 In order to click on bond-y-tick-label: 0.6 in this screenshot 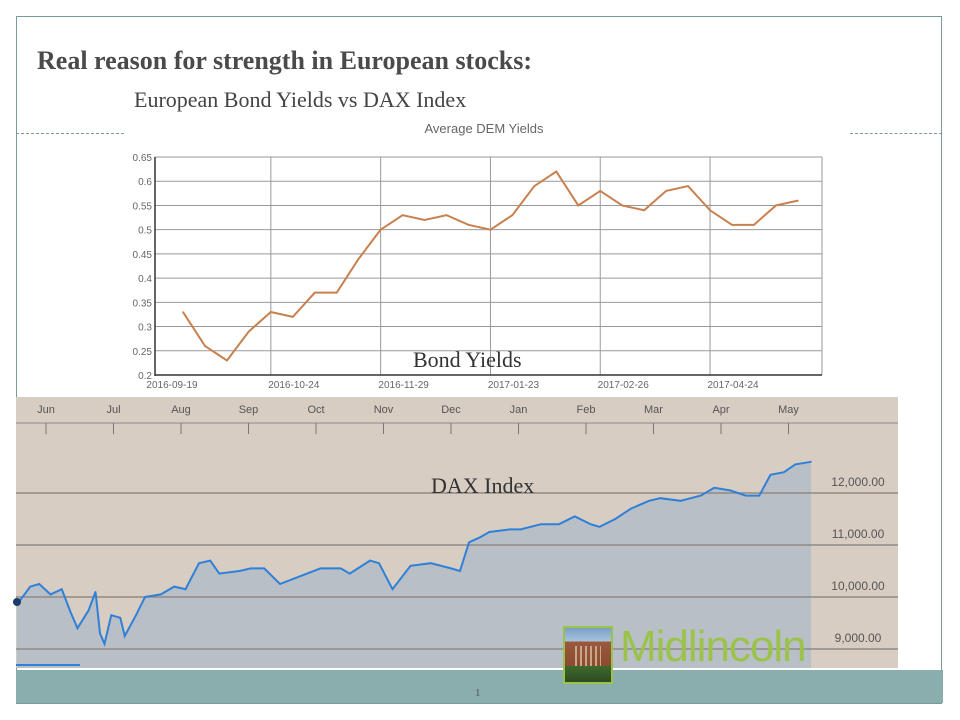, I will do `click(145, 182)`.